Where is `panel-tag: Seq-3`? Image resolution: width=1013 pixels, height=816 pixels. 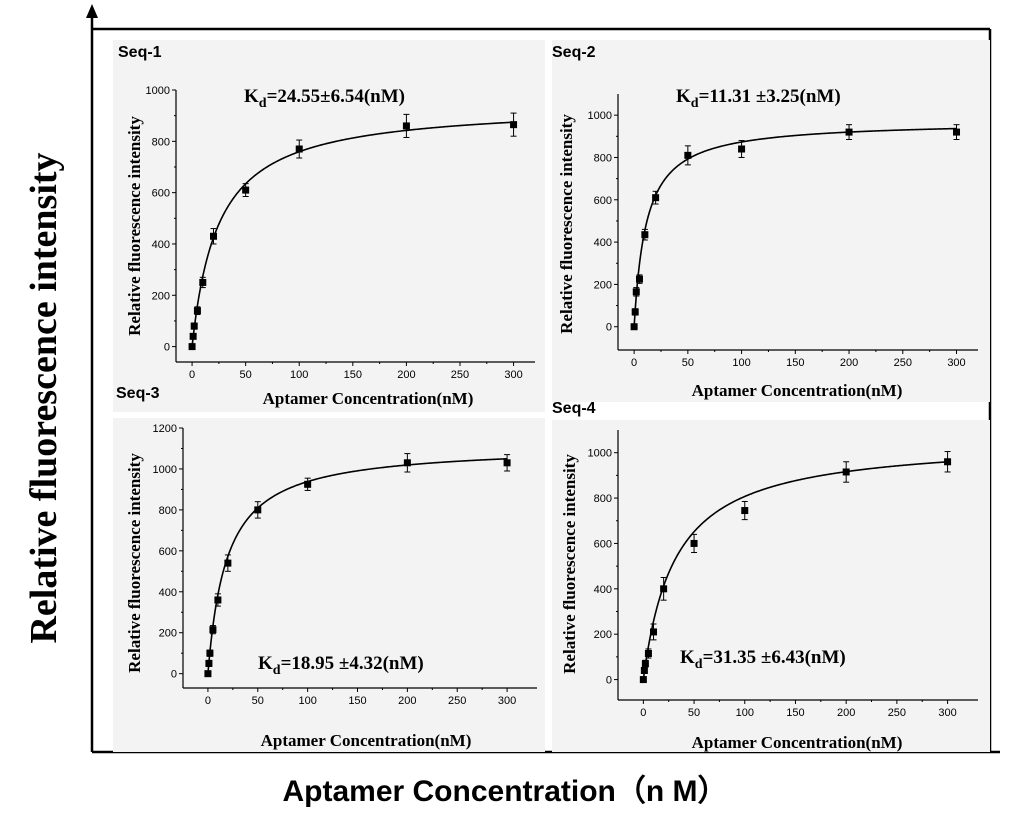 panel-tag: Seq-3 is located at coordinates (138, 393).